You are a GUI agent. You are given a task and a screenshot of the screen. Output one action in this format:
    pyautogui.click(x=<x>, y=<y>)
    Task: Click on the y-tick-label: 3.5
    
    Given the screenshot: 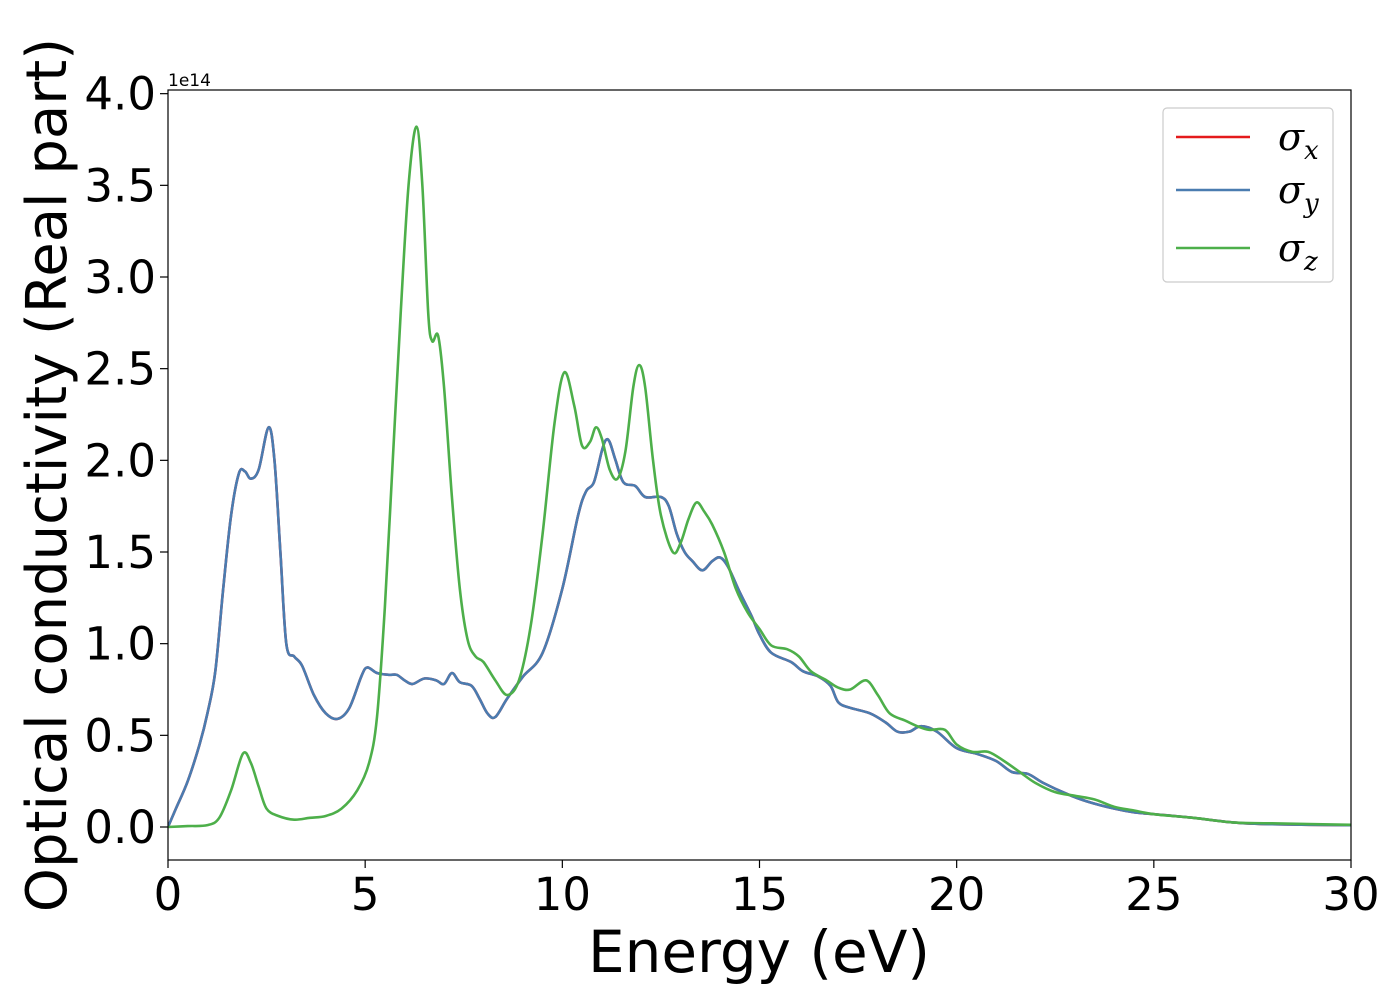 What is the action you would take?
    pyautogui.click(x=120, y=185)
    